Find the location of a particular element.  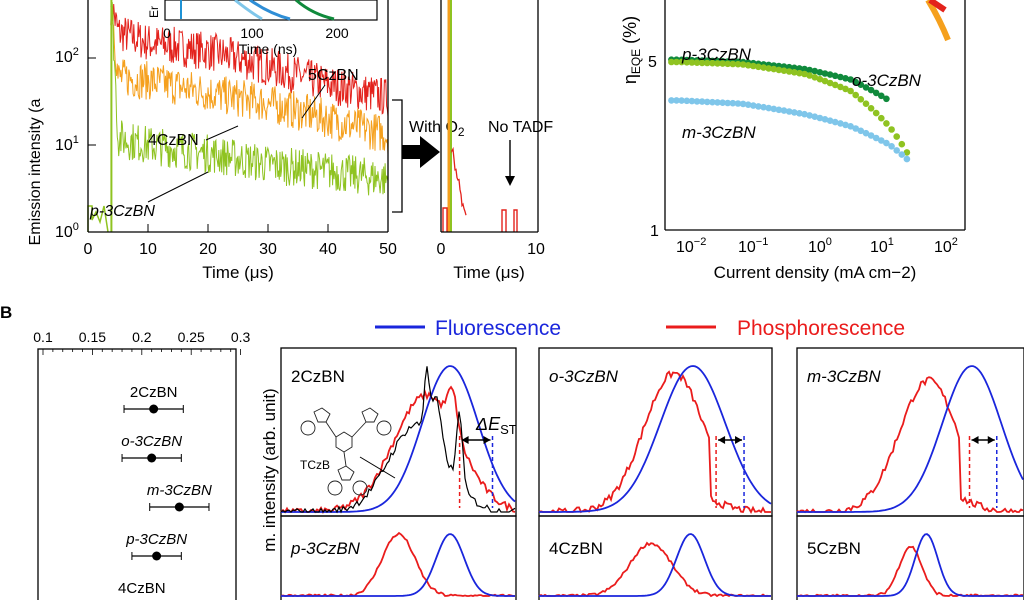

eqe-label-m: m-3CzBN is located at coordinates (719, 132).